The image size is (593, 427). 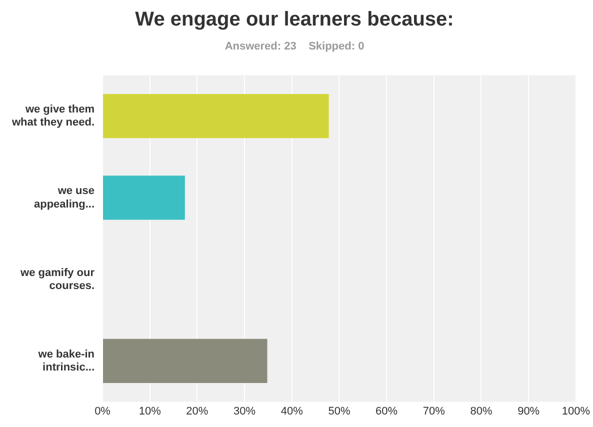 What do you see at coordinates (576, 411) in the screenshot?
I see `x-tick-label: 100%` at bounding box center [576, 411].